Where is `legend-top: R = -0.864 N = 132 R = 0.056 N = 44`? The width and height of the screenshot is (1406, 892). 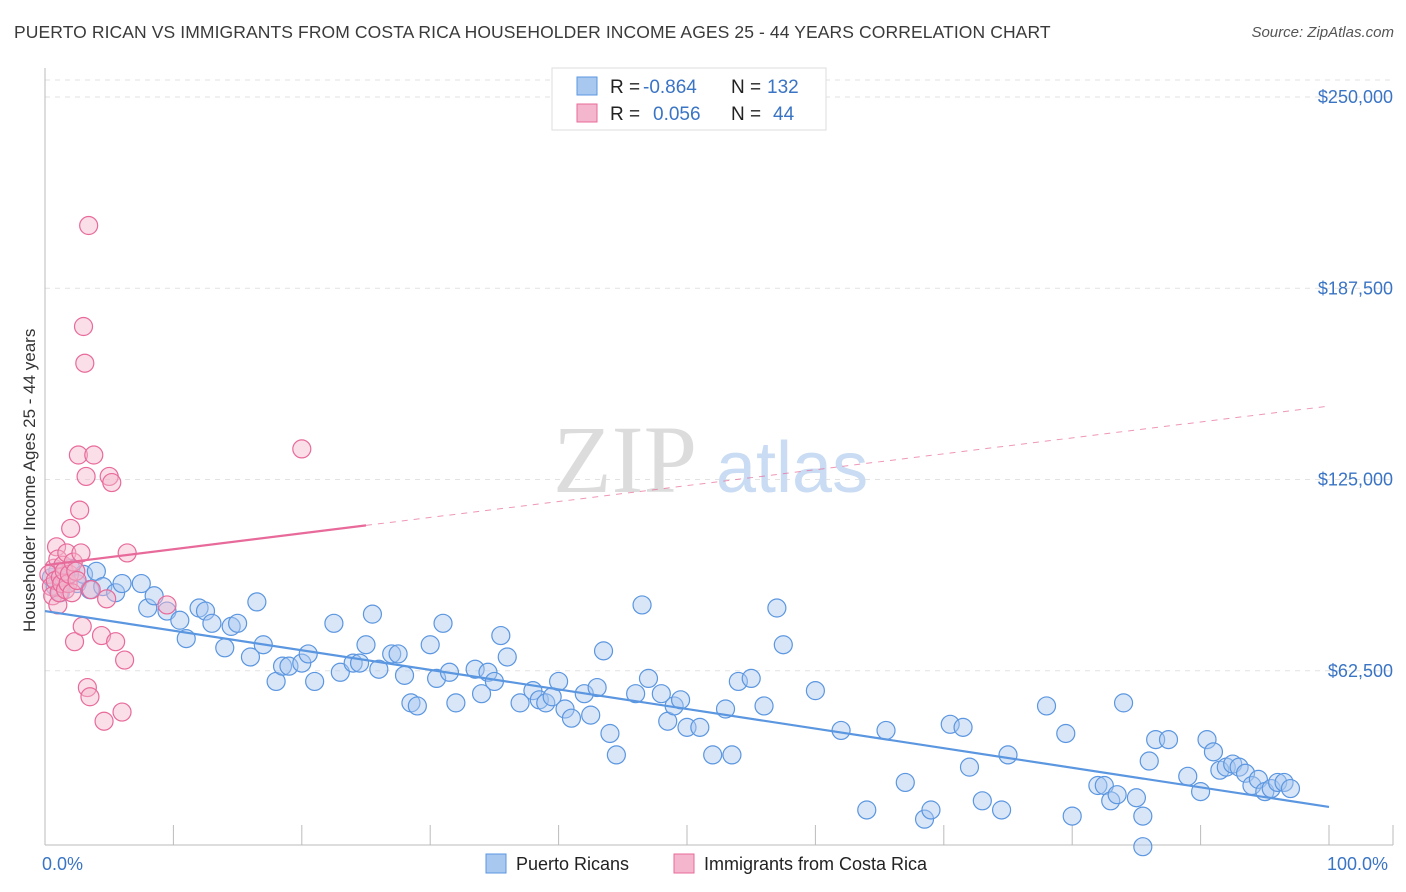 legend-top: R = -0.864 N = 132 R = 0.056 N = 44 is located at coordinates (689, 99).